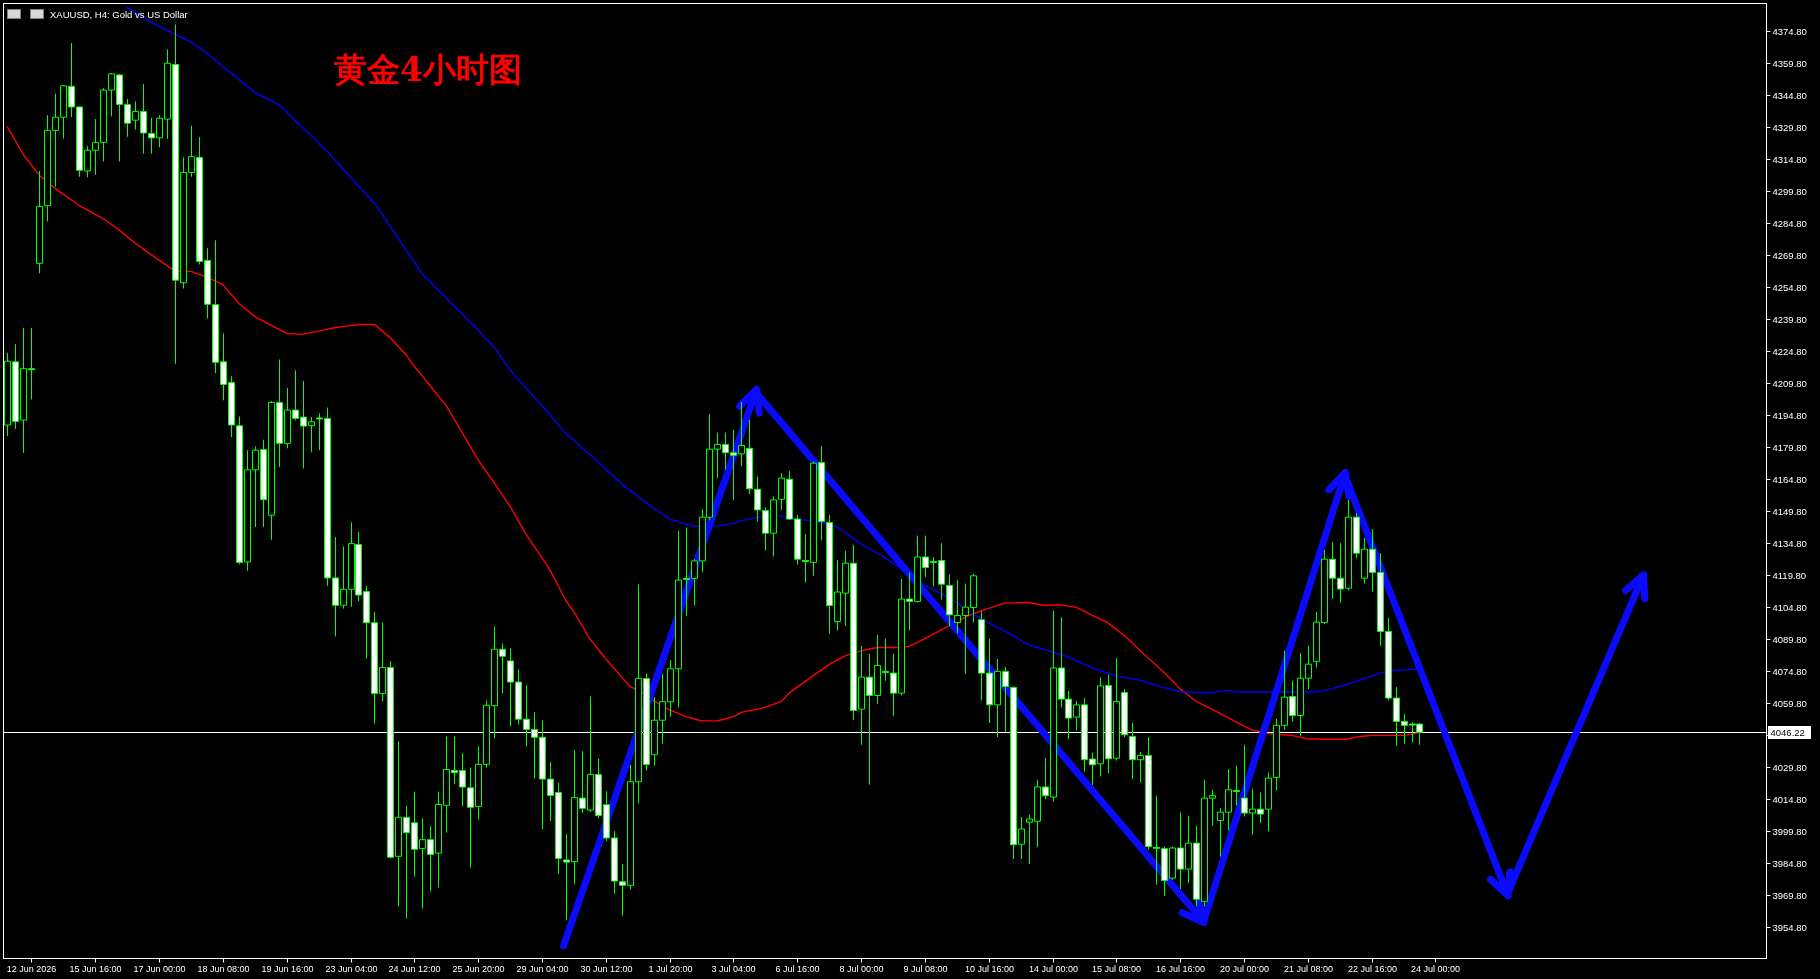 The width and height of the screenshot is (1820, 979). What do you see at coordinates (1789, 799) in the screenshot?
I see `y-tick-label: 4014.80` at bounding box center [1789, 799].